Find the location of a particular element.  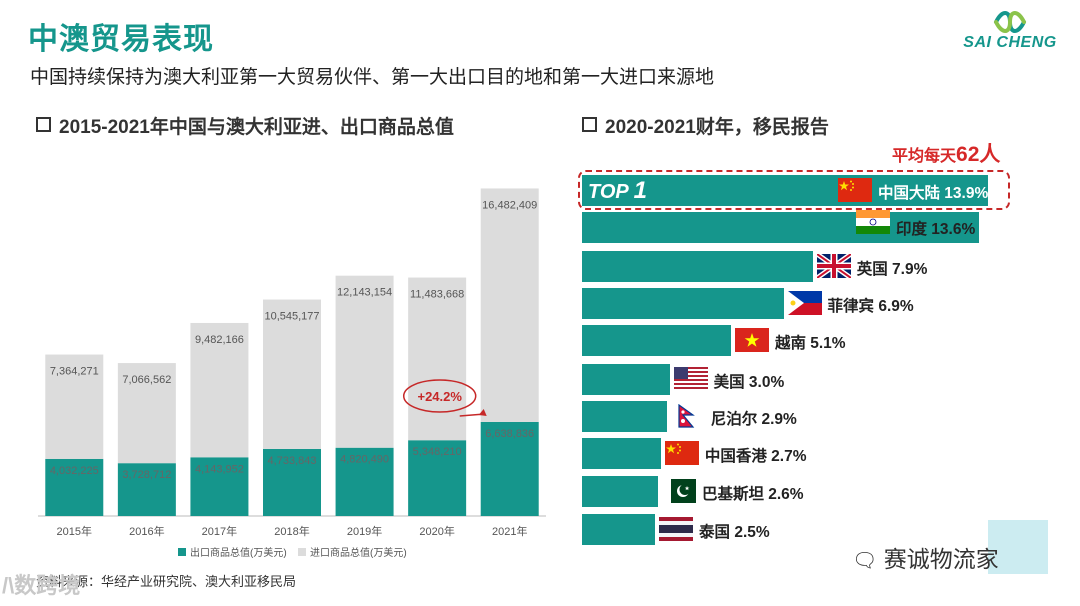

x-tick-label: 2016年 is located at coordinates (146, 531).